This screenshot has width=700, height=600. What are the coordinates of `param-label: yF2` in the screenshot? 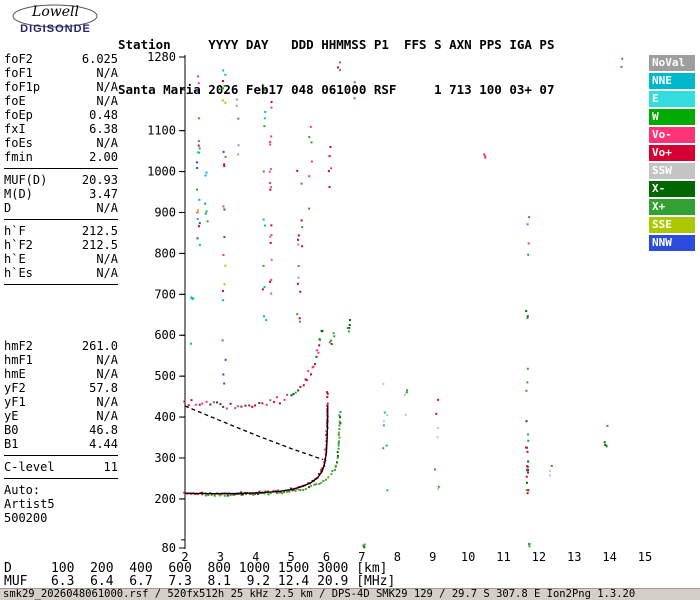 It's located at (15, 388).